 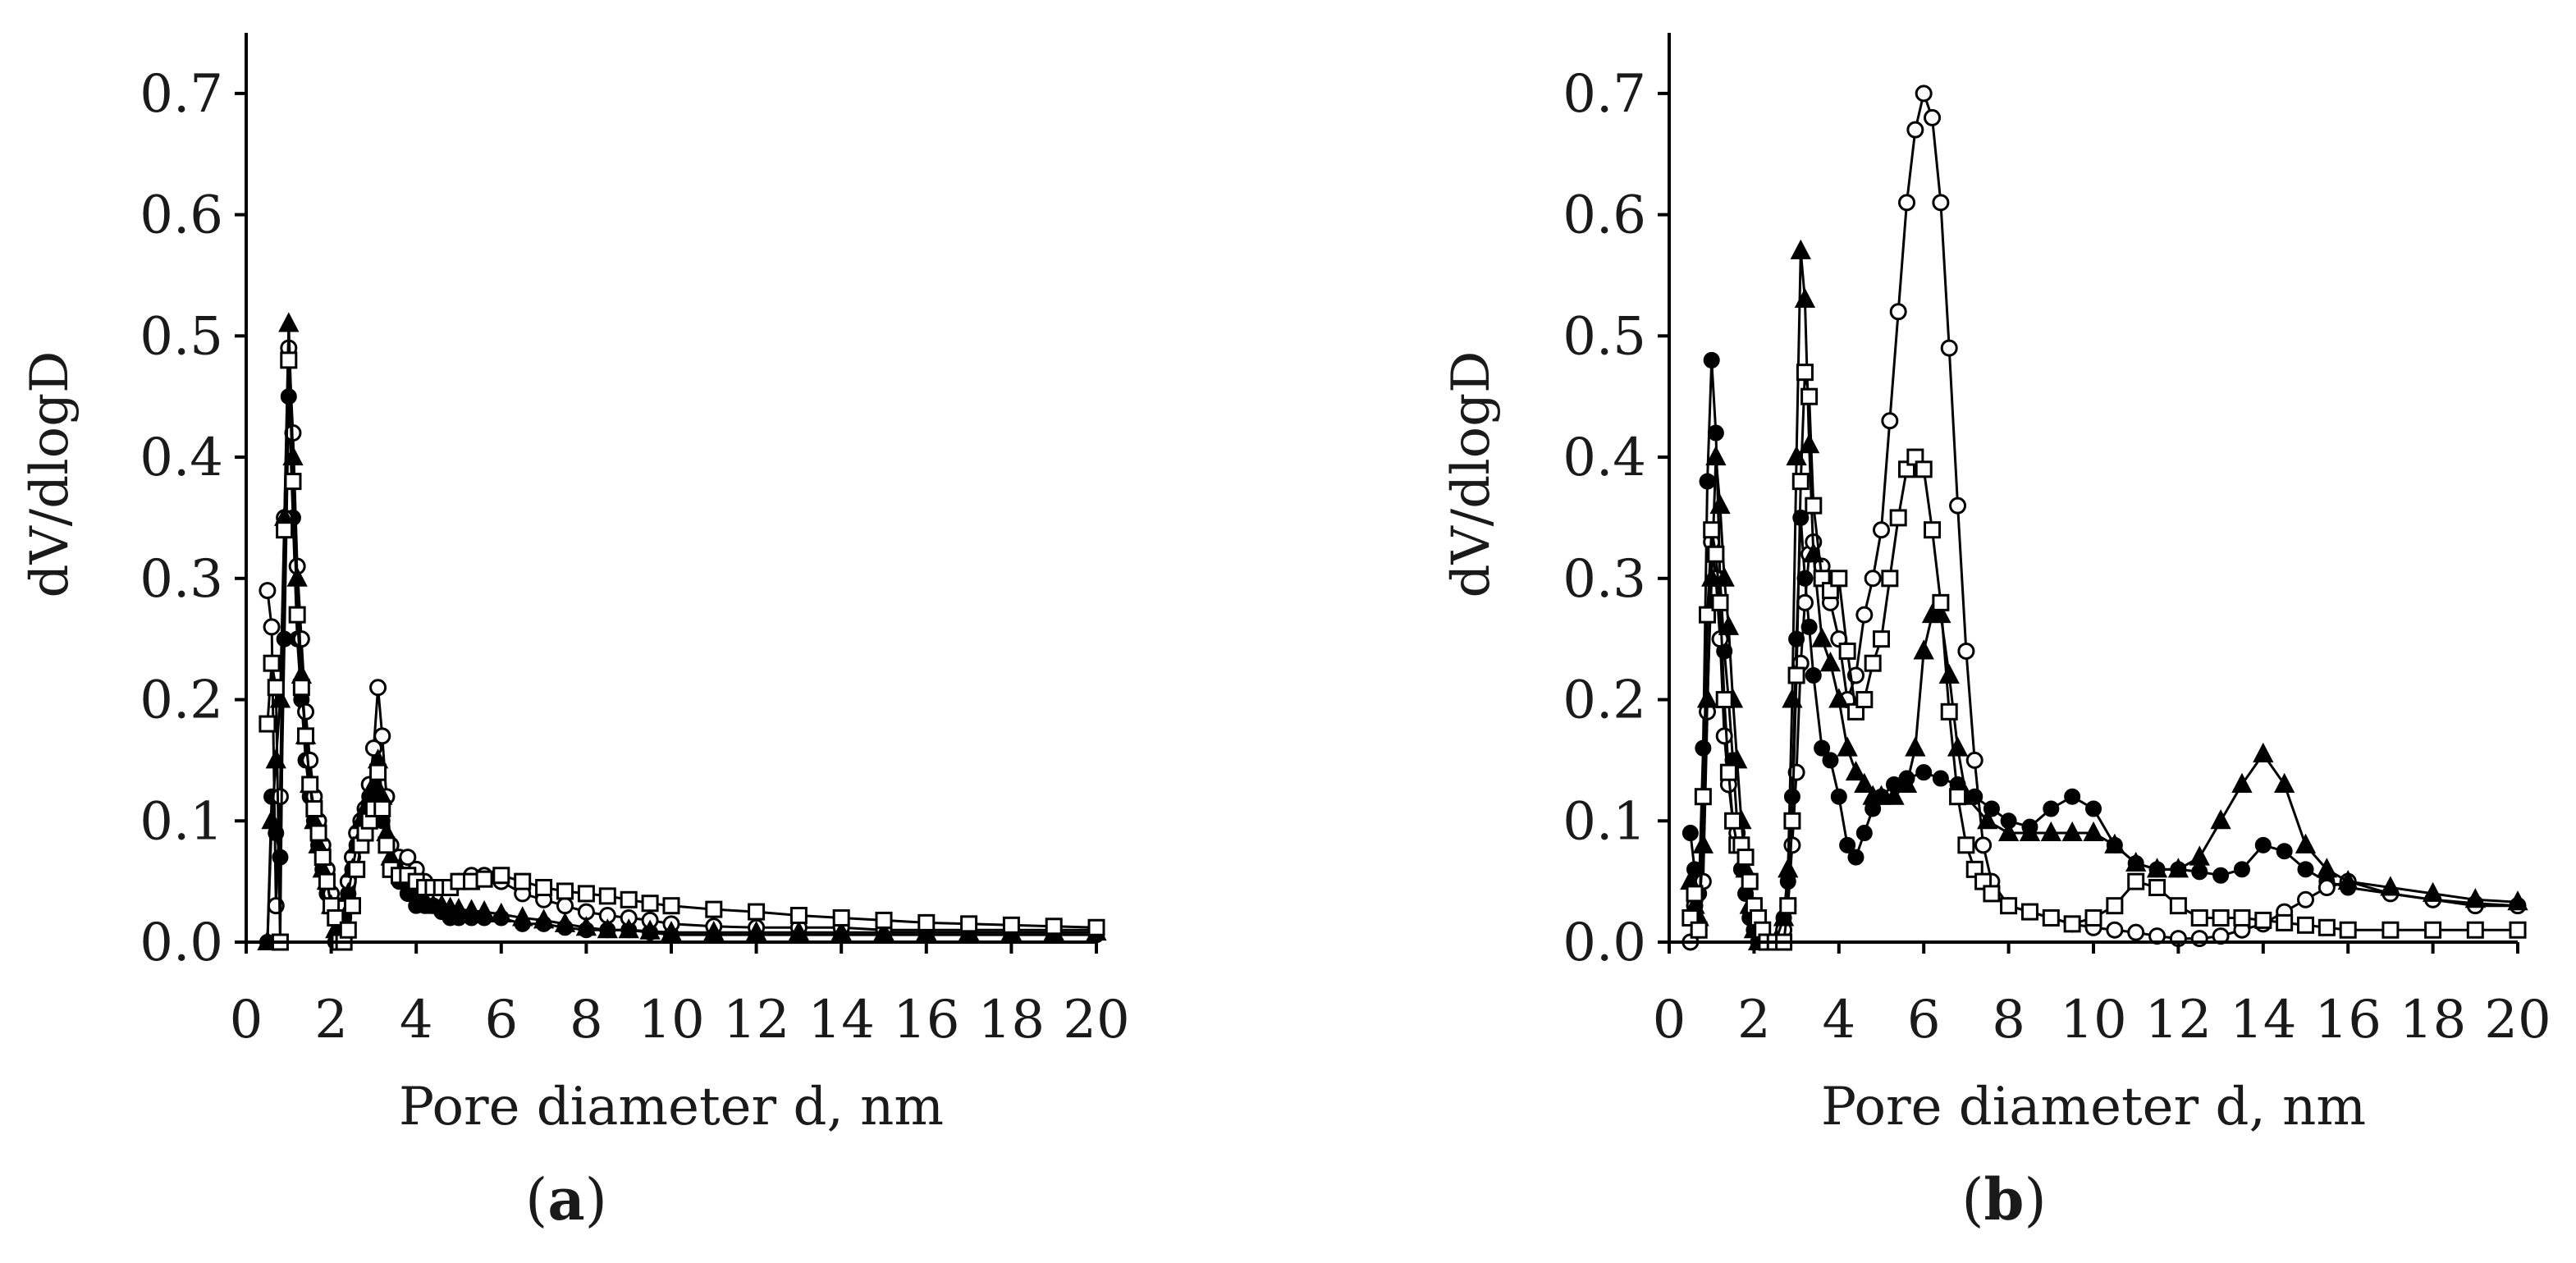 What do you see at coordinates (2347, 1020) in the screenshot?
I see `x-tick-label: 16` at bounding box center [2347, 1020].